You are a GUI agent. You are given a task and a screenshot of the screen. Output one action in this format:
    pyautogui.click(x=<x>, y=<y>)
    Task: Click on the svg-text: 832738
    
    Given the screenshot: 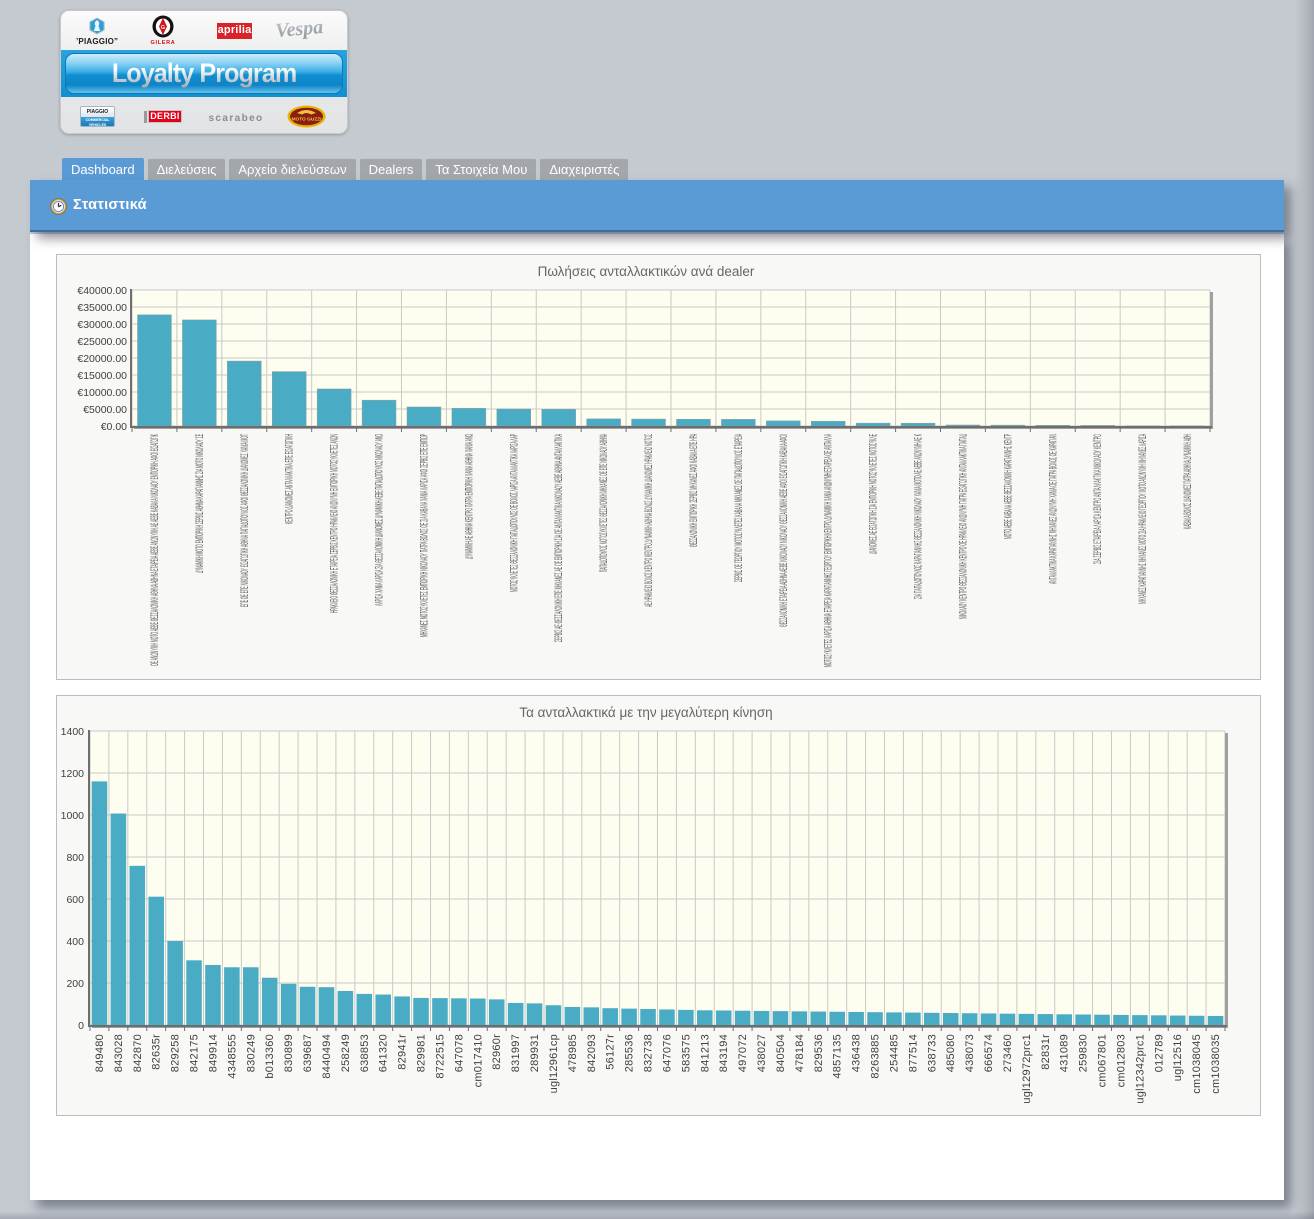 What is the action you would take?
    pyautogui.click(x=649, y=1053)
    